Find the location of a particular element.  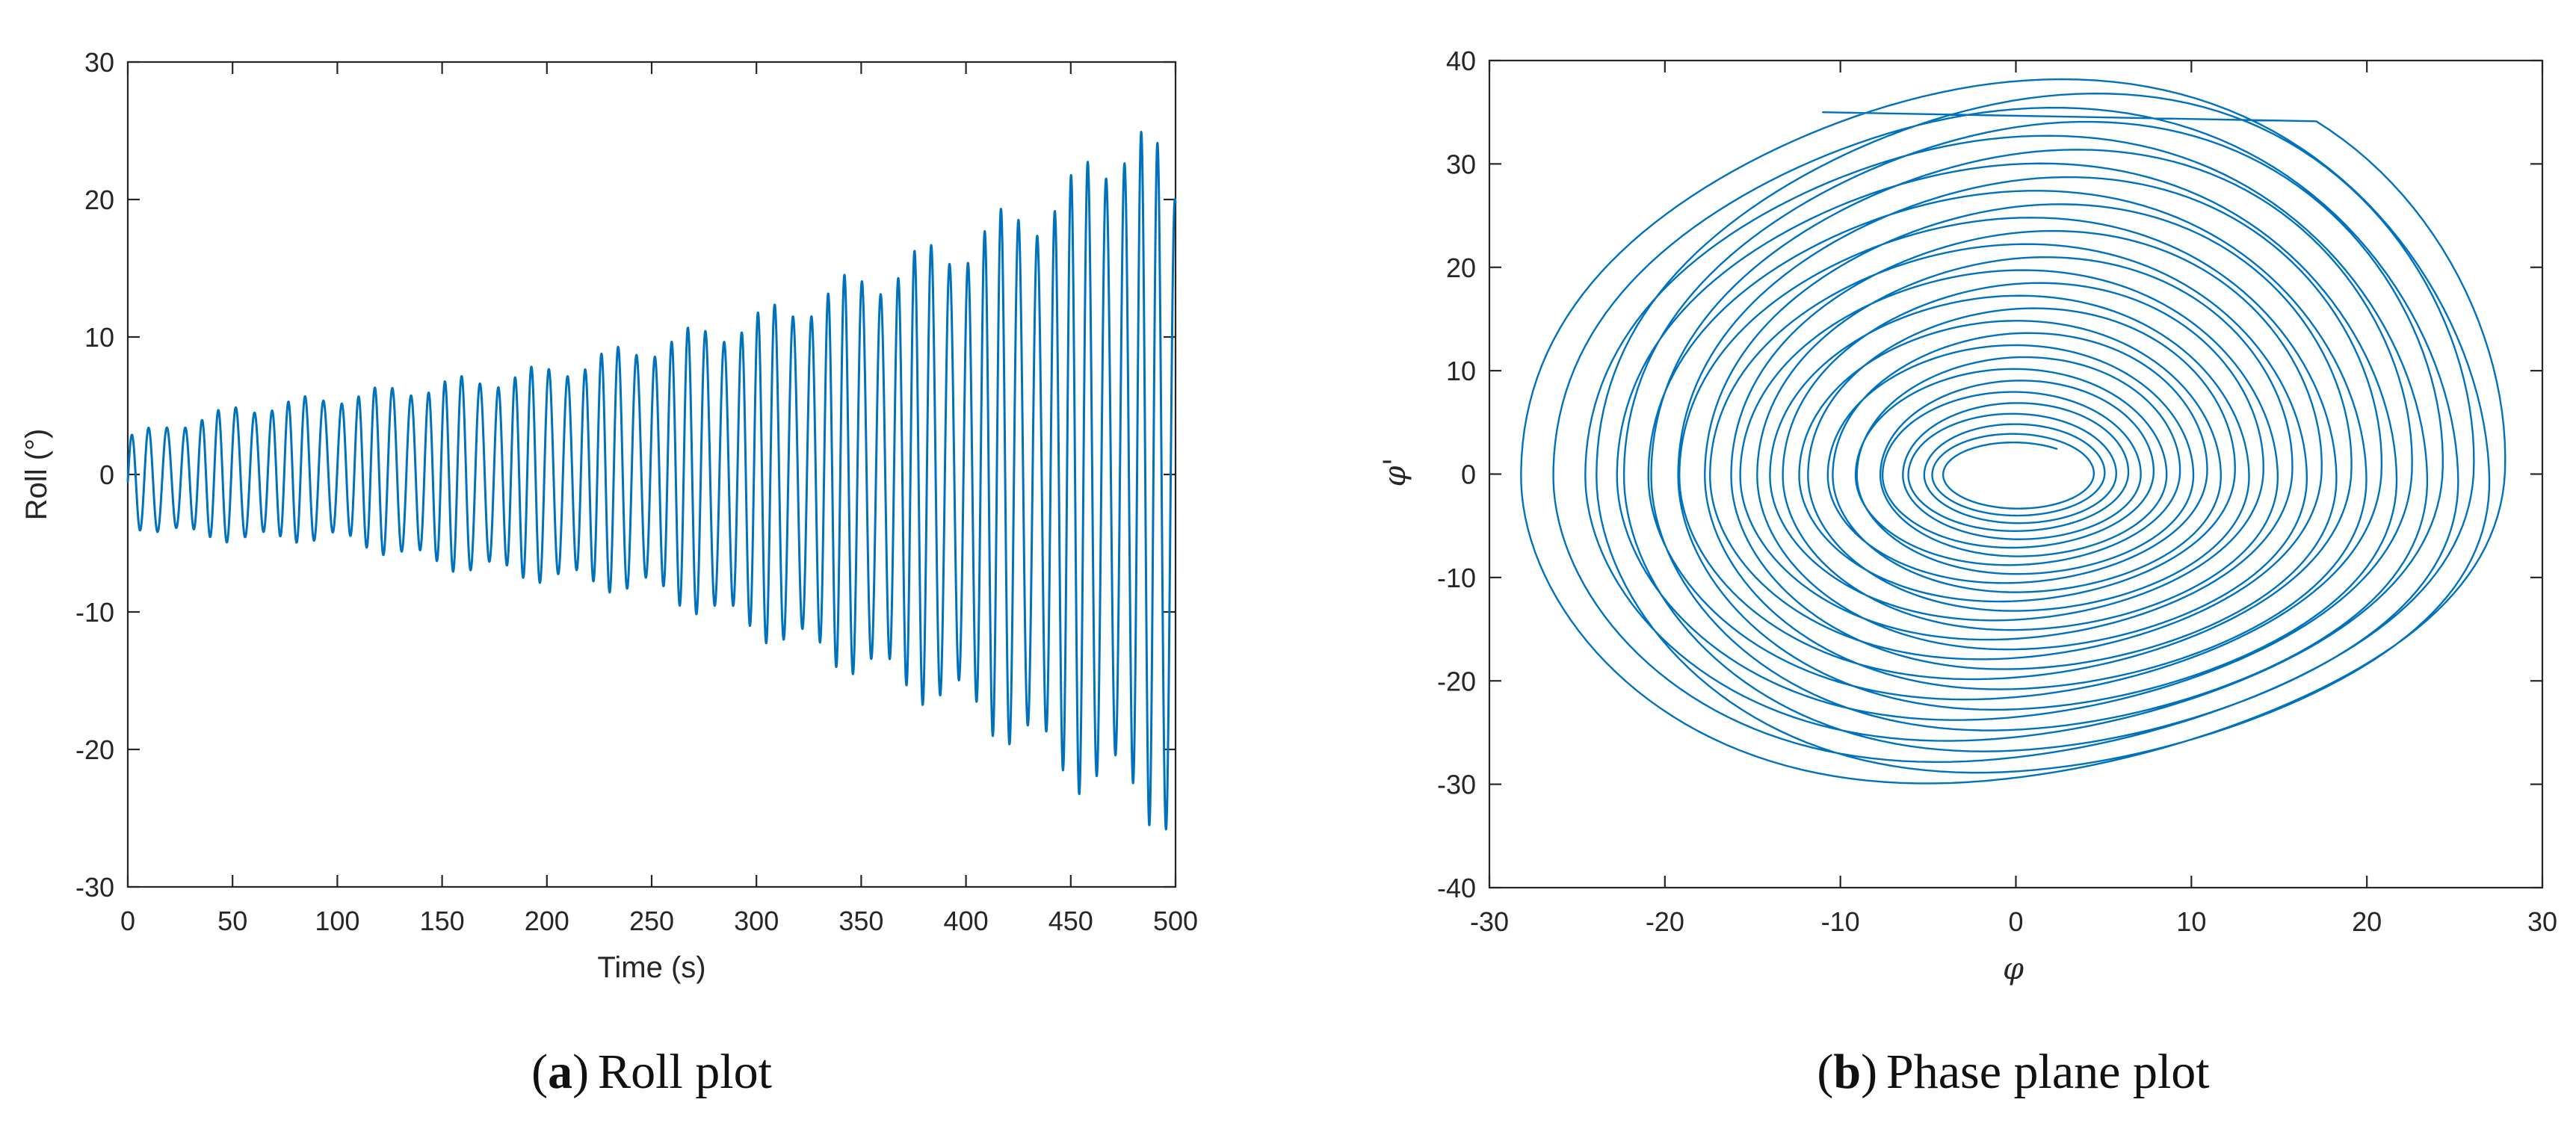

phase-y-tick-label-5: 10 is located at coordinates (1461, 371).